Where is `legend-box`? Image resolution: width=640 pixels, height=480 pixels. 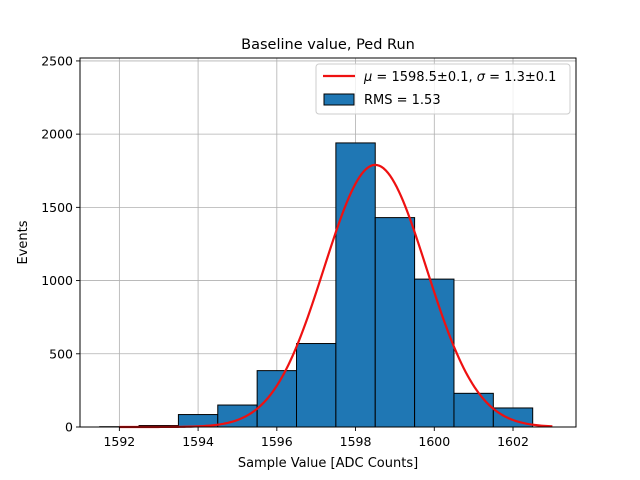
legend-box is located at coordinates (443, 89).